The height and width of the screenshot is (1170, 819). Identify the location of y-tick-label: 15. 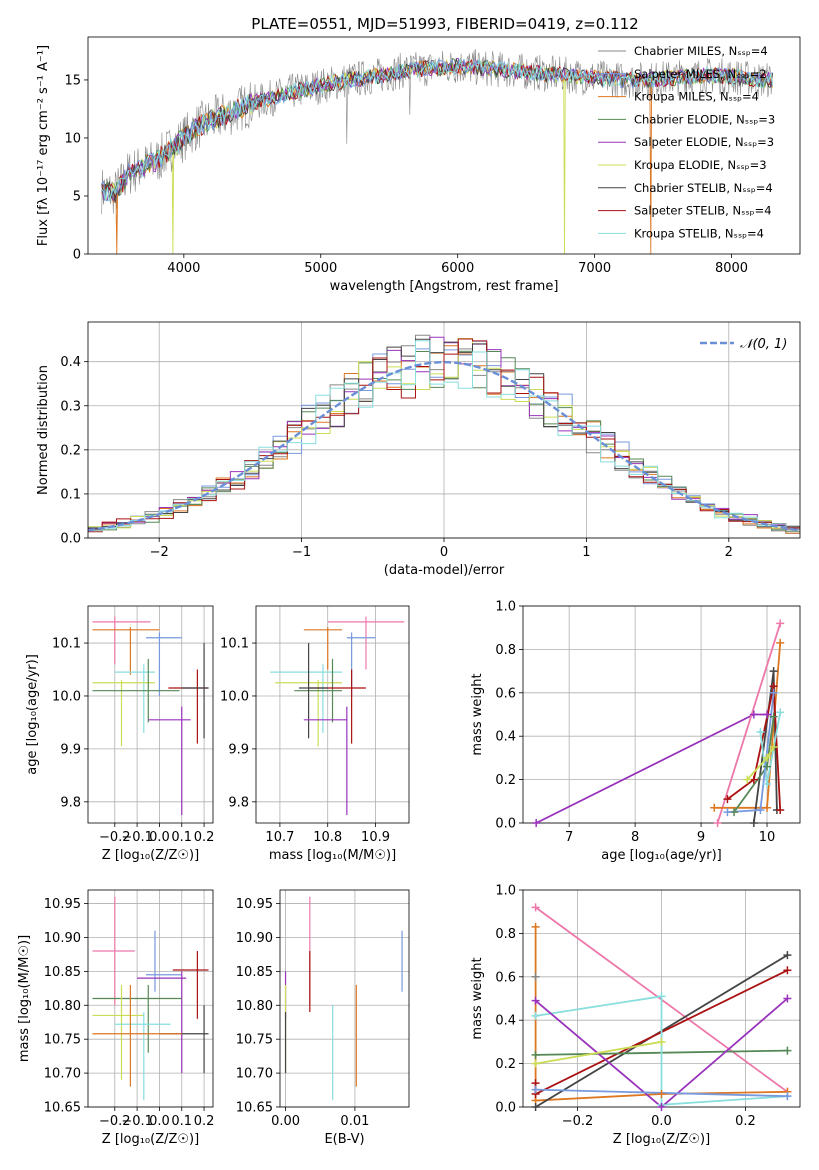
(72, 80).